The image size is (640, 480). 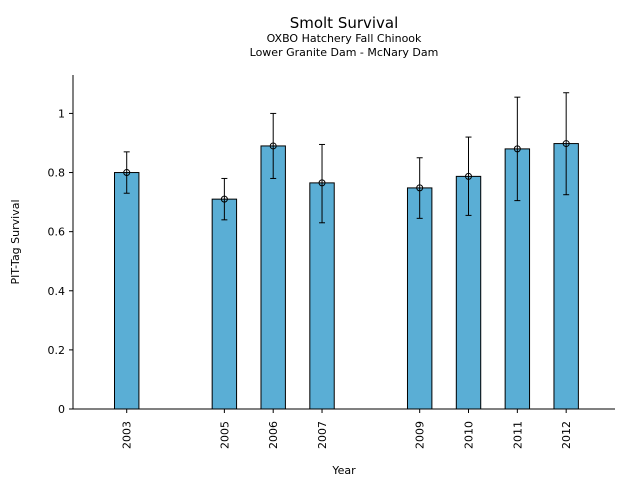 I want to click on y-tick-label-0.4: 0.4, so click(x=57, y=291).